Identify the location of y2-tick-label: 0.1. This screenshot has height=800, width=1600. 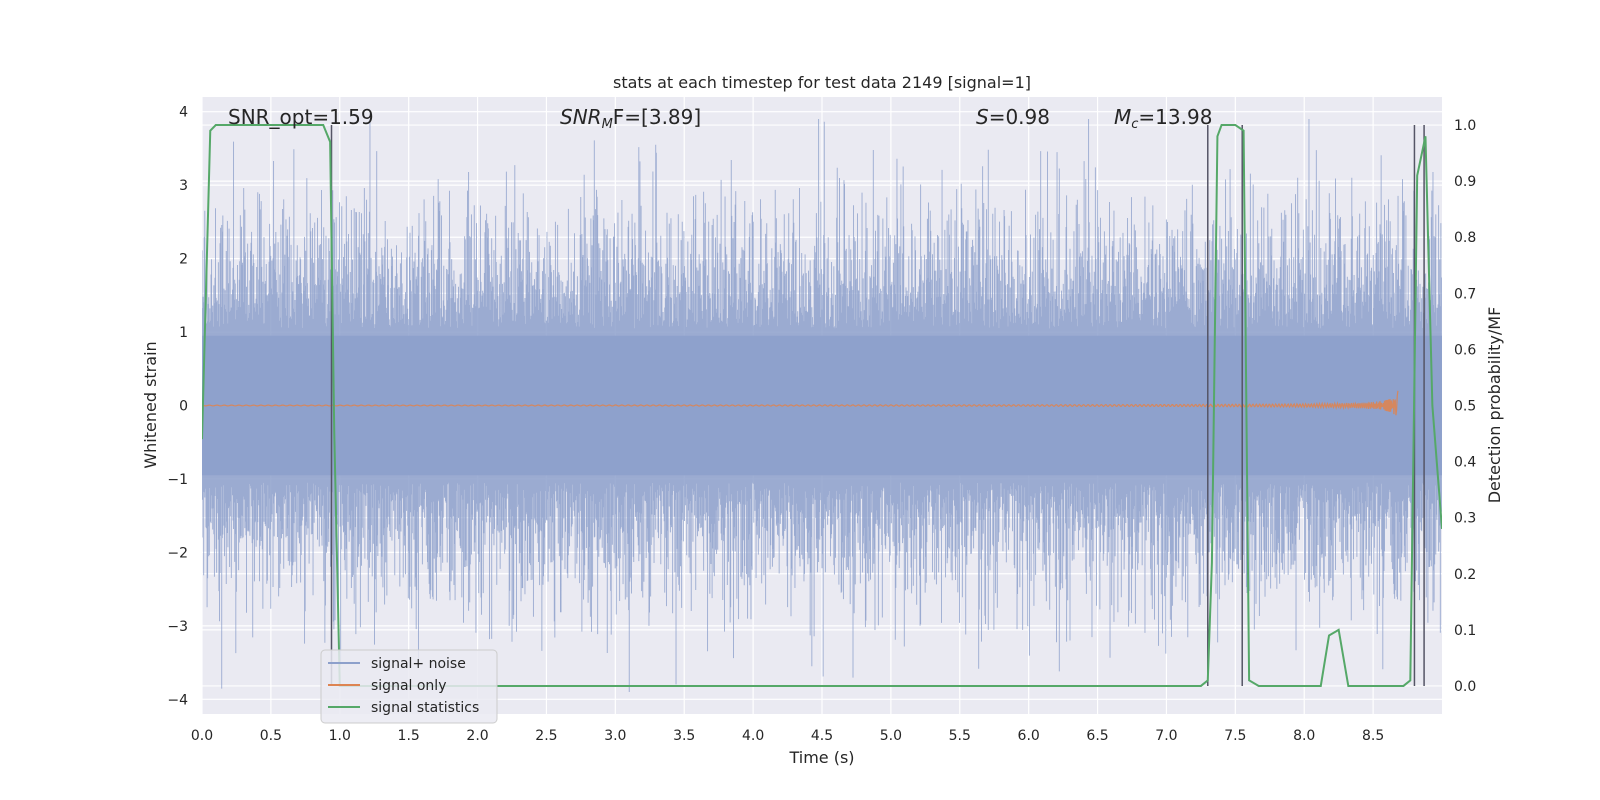
(1465, 631).